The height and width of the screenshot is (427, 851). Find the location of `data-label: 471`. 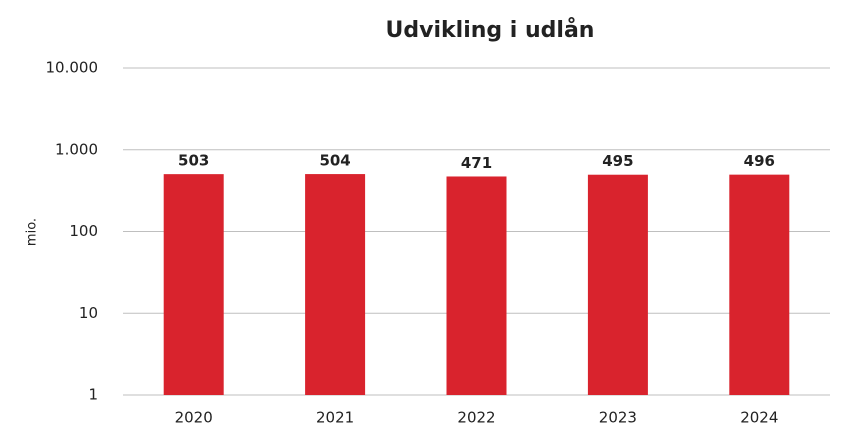

data-label: 471 is located at coordinates (476, 163).